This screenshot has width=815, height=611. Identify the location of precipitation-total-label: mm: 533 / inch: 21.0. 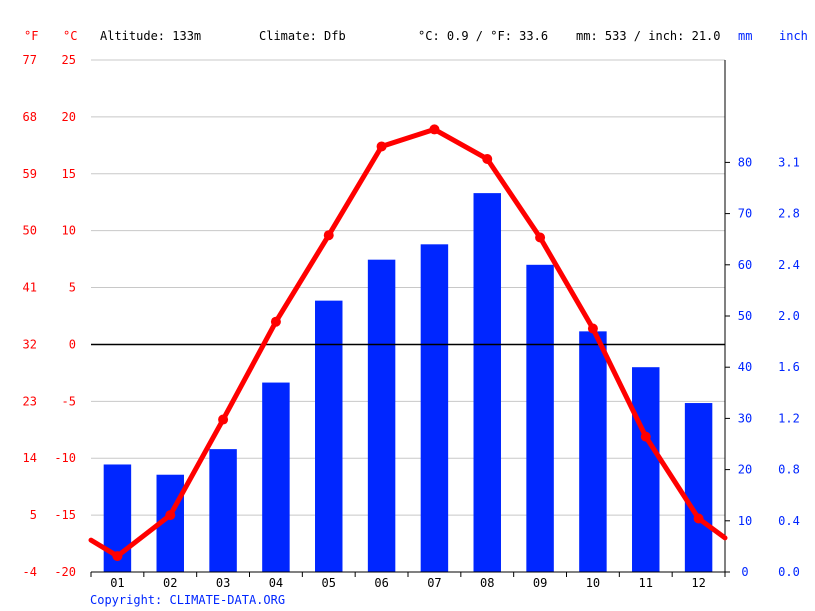
(648, 36).